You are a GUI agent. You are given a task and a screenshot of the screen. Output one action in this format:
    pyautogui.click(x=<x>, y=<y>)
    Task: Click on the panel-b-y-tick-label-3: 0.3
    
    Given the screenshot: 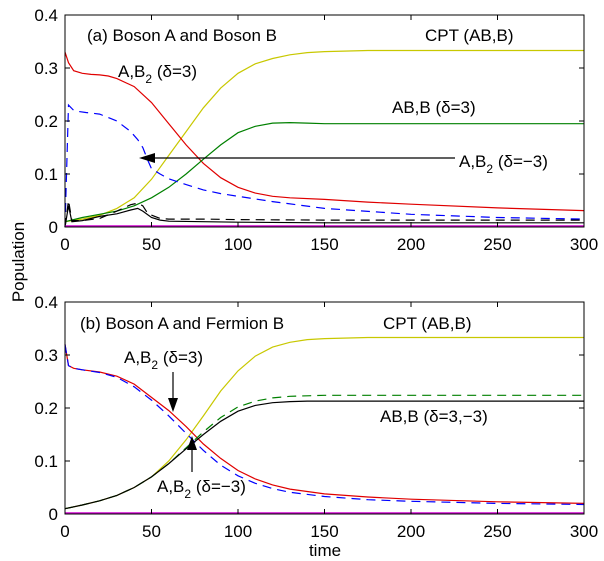 What is the action you would take?
    pyautogui.click(x=46, y=355)
    